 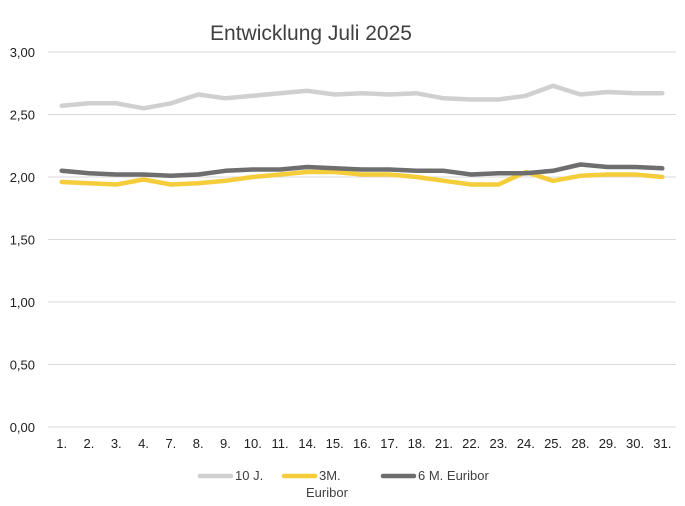 What do you see at coordinates (307, 443) in the screenshot?
I see `x-tick-label: 14.` at bounding box center [307, 443].